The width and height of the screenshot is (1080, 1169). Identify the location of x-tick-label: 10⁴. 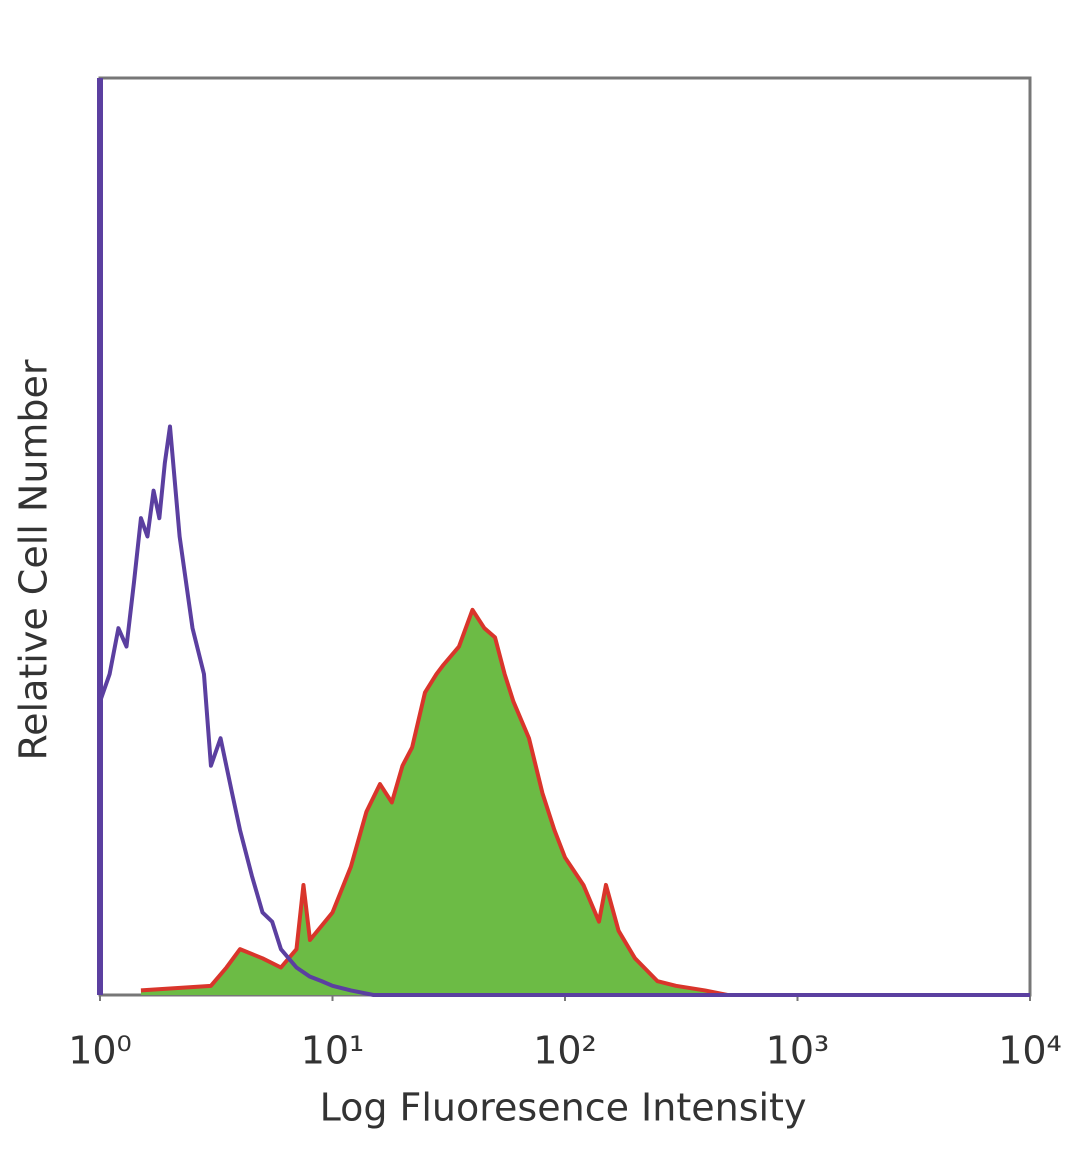
(1030, 1051).